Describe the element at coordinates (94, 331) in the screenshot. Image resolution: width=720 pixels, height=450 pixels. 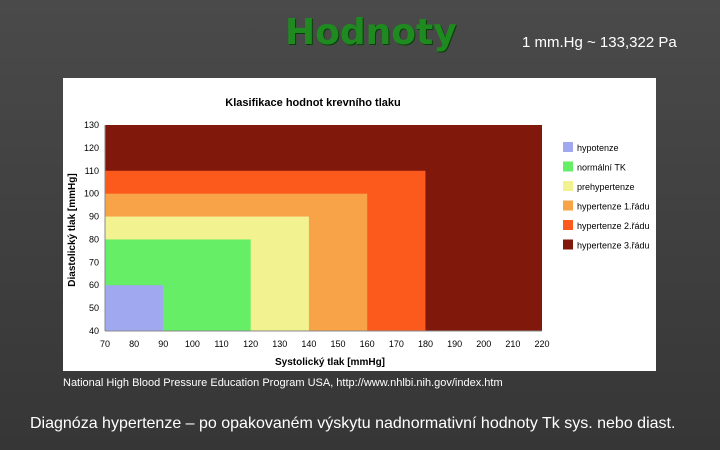
I see `y-tick-label: 40` at that location.